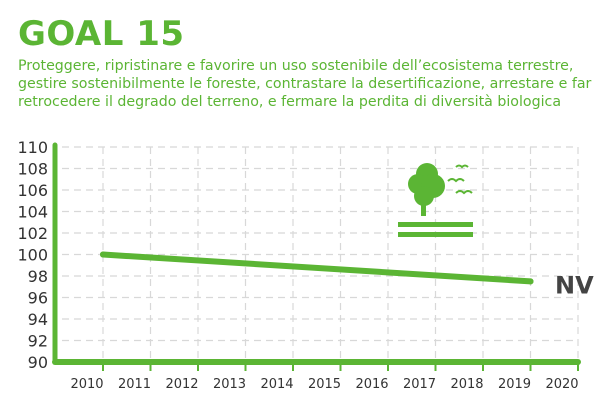  I want to click on x-tick-label: 2016, so click(371, 384).